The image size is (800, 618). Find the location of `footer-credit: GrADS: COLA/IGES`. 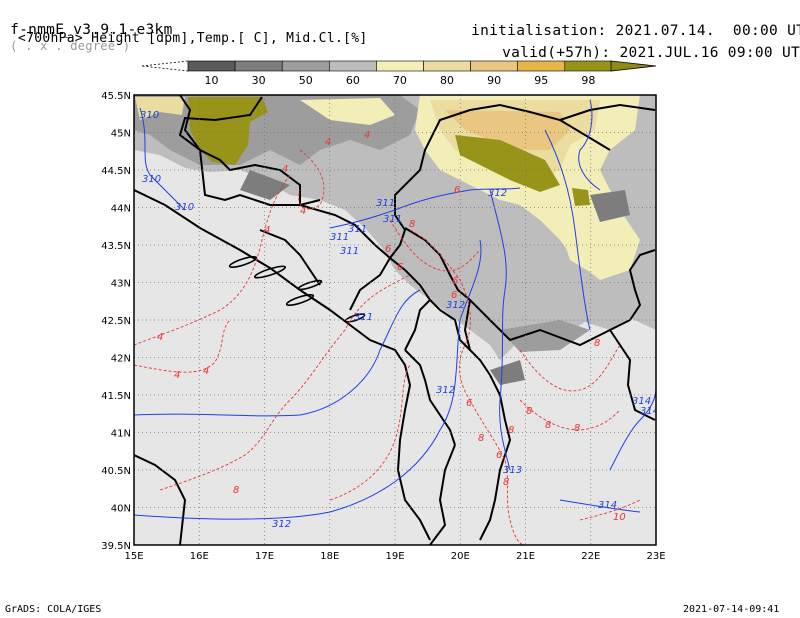

footer-credit: GrADS: COLA/IGES is located at coordinates (53, 609).